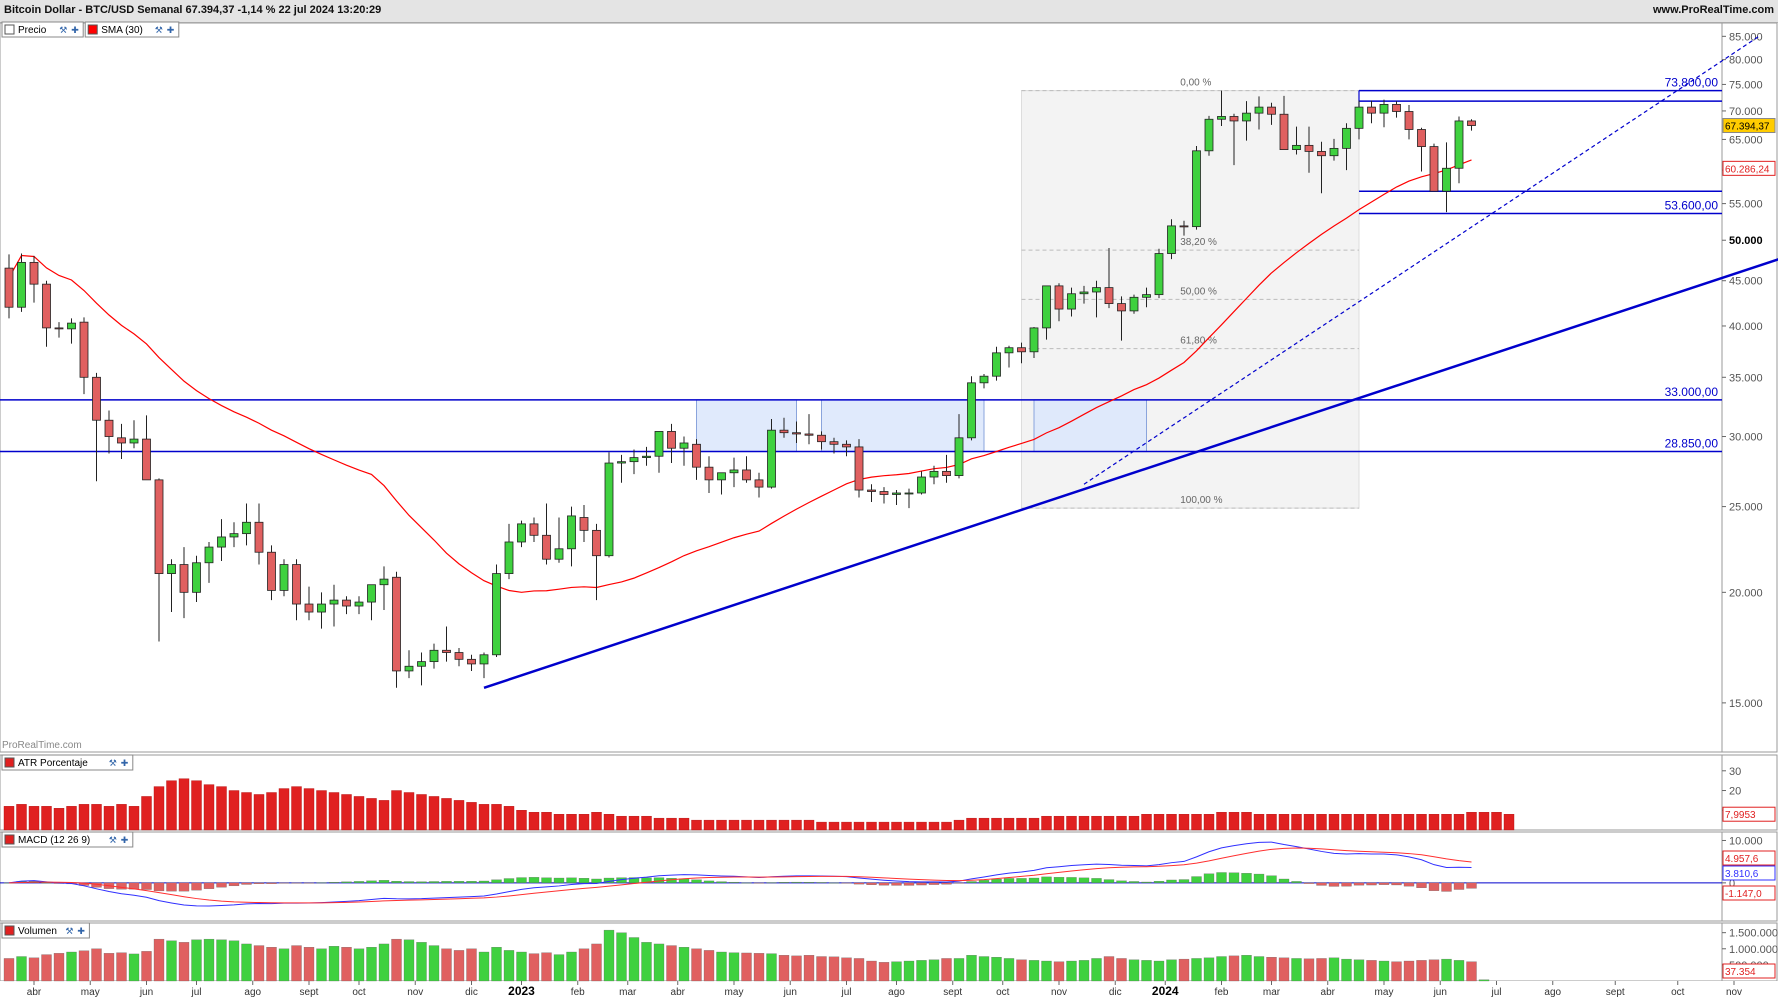  Describe the element at coordinates (1747, 169) in the screenshot. I see `sma-value-label: 60.286,24` at that location.